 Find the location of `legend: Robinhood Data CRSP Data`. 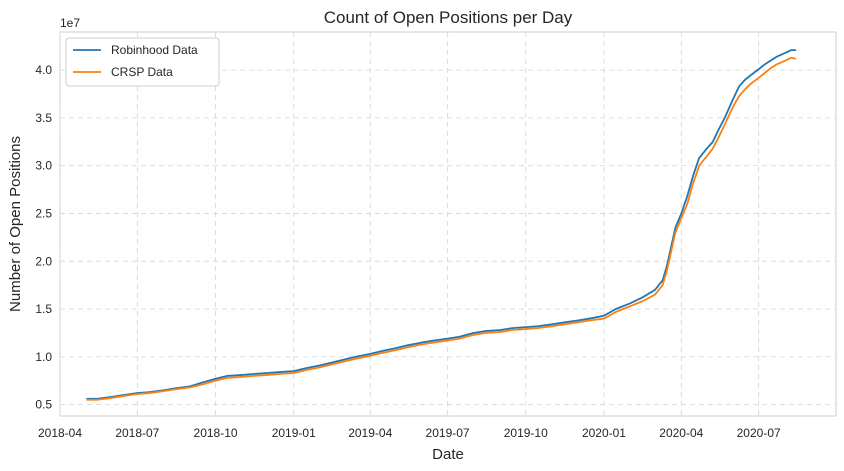

legend: Robinhood Data CRSP Data is located at coordinates (142, 62).